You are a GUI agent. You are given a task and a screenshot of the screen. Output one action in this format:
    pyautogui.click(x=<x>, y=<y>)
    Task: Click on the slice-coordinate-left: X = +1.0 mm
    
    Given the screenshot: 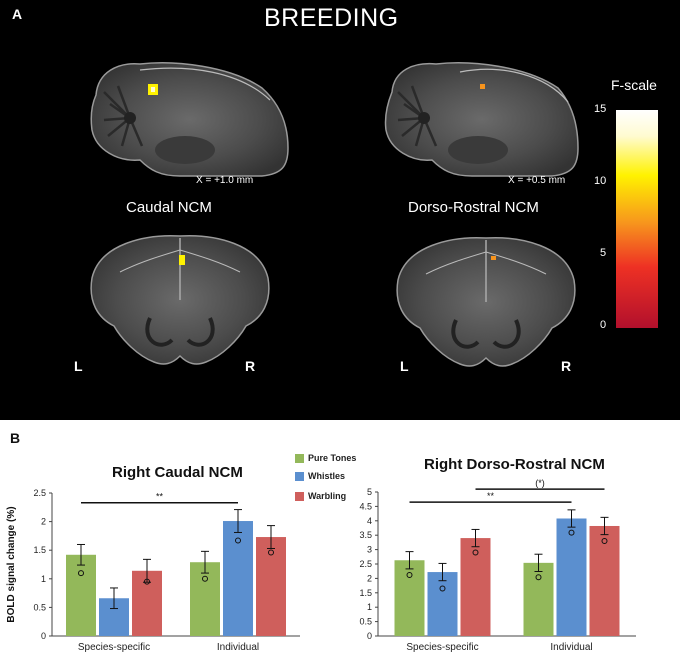 What is the action you would take?
    pyautogui.click(x=225, y=180)
    